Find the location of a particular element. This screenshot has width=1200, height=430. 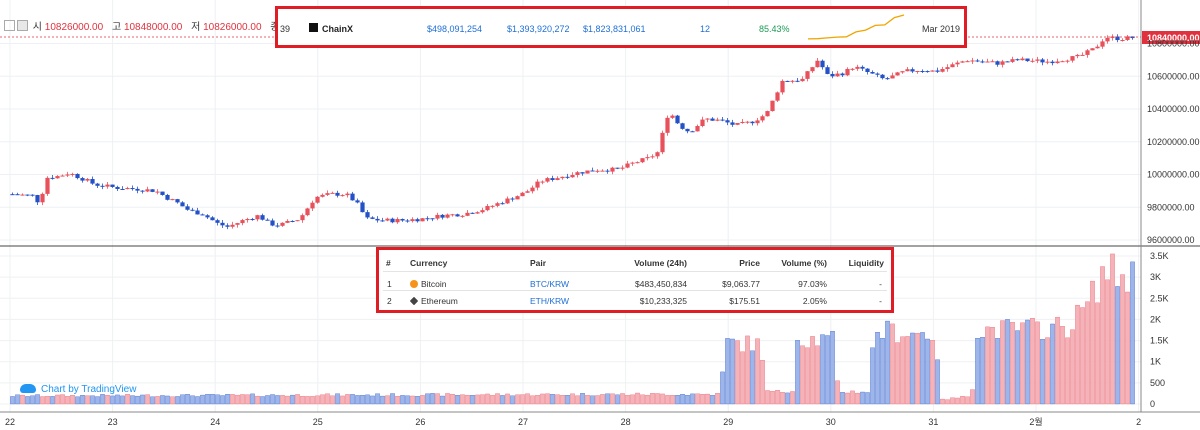

col-header-pair: Pair is located at coordinates (538, 263).